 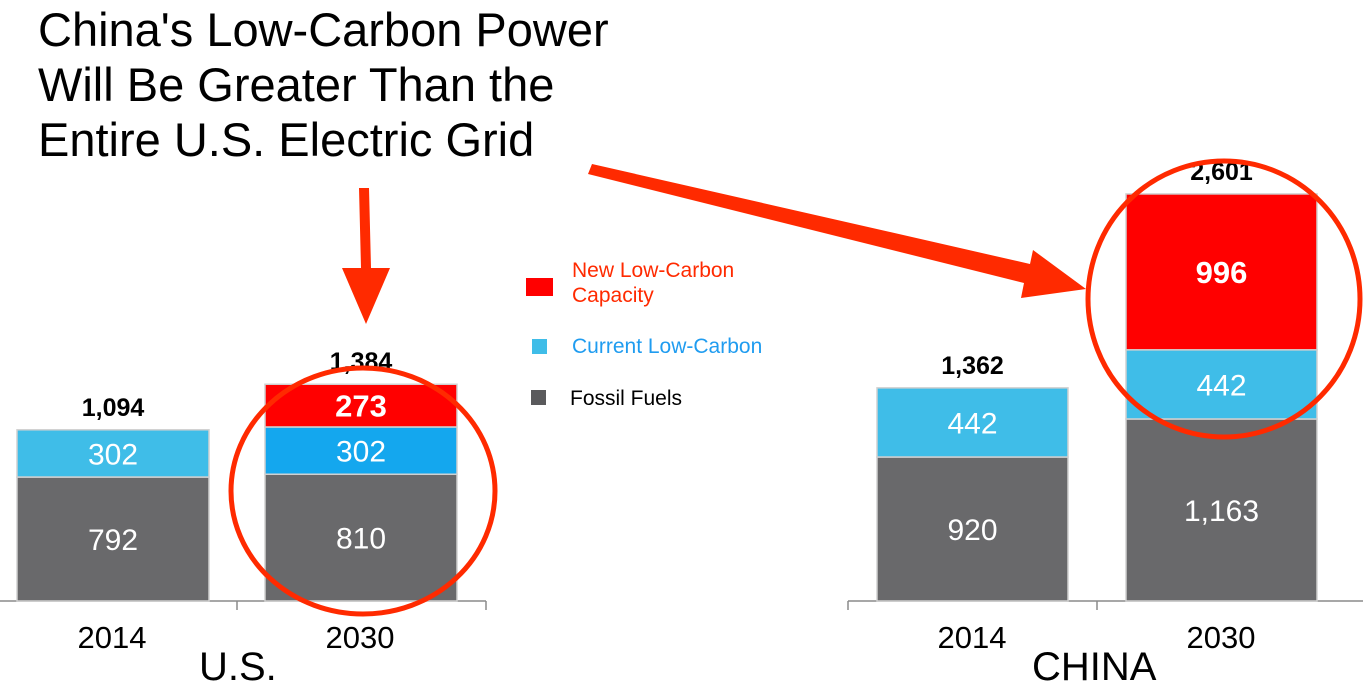 I want to click on legend-label-current: Current Low-Carbon, so click(x=667, y=346).